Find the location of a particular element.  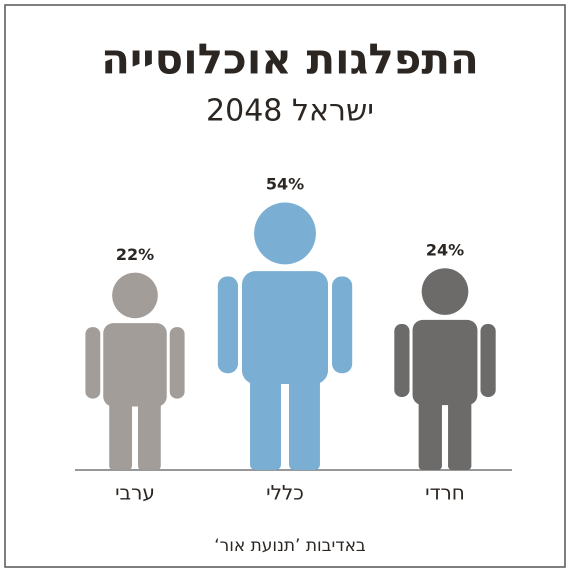

chart-subtitle: ישראל 2048 is located at coordinates (290, 111).